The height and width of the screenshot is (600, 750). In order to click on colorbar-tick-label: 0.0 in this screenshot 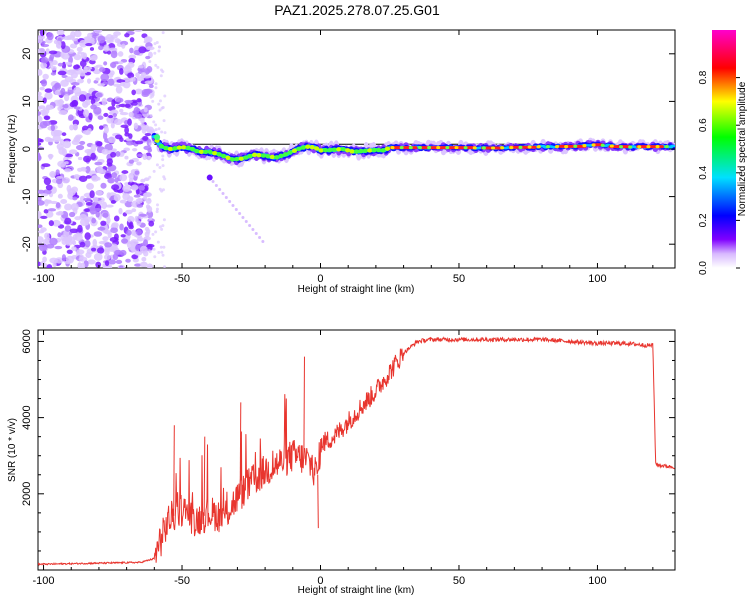, I will do `click(703, 268)`.